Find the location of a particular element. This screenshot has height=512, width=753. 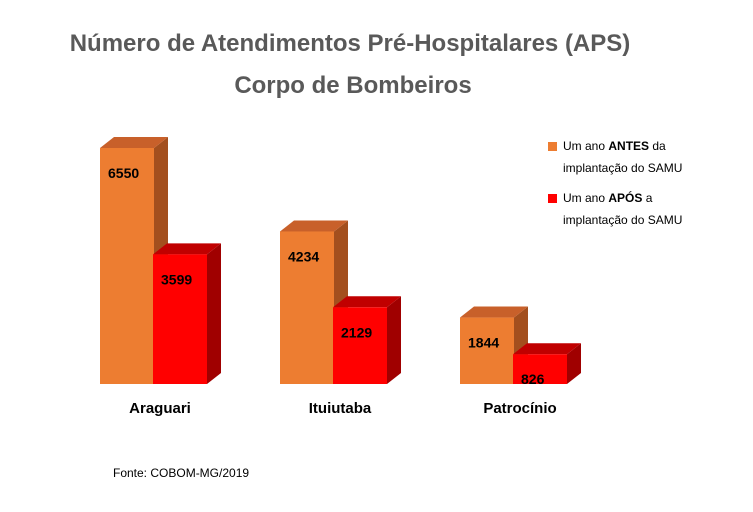

category-label-2: Ituiutaba is located at coordinates (340, 408).